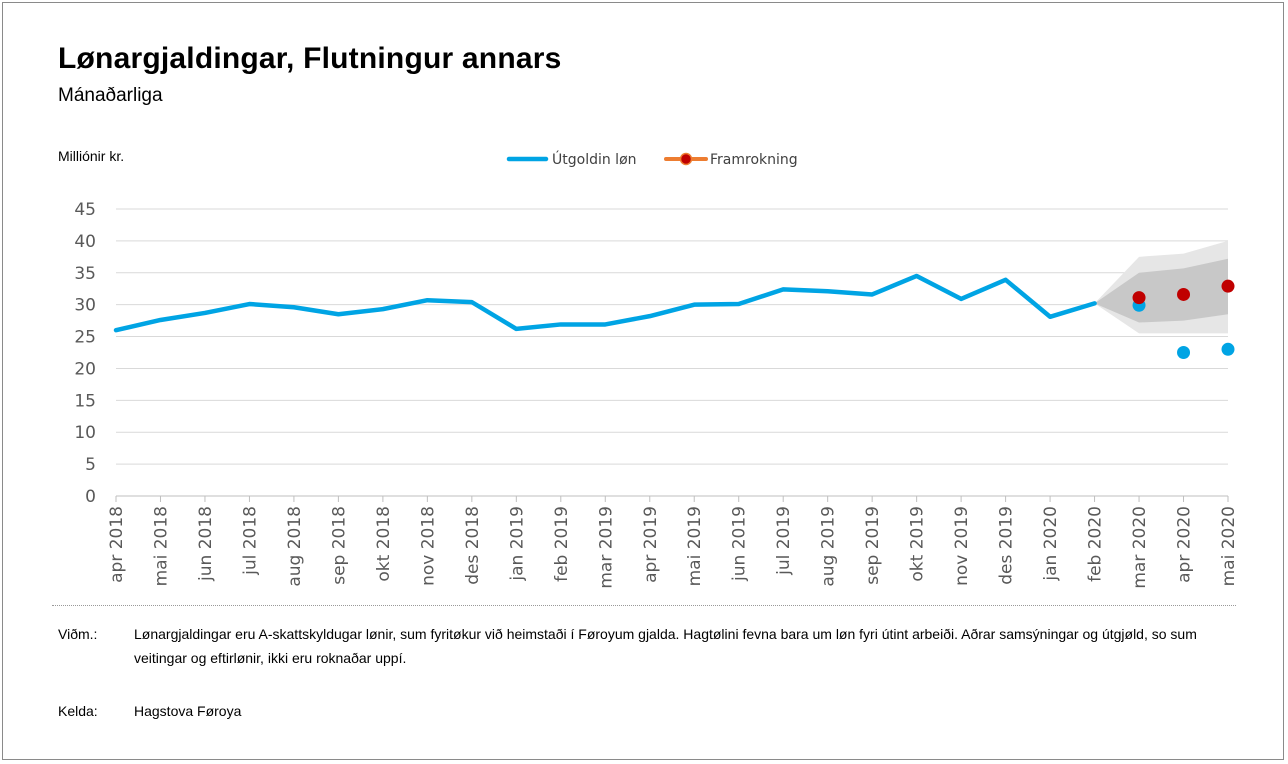 The image size is (1288, 764). What do you see at coordinates (695, 546) in the screenshot?
I see `x-tick-label: mai 2019` at bounding box center [695, 546].